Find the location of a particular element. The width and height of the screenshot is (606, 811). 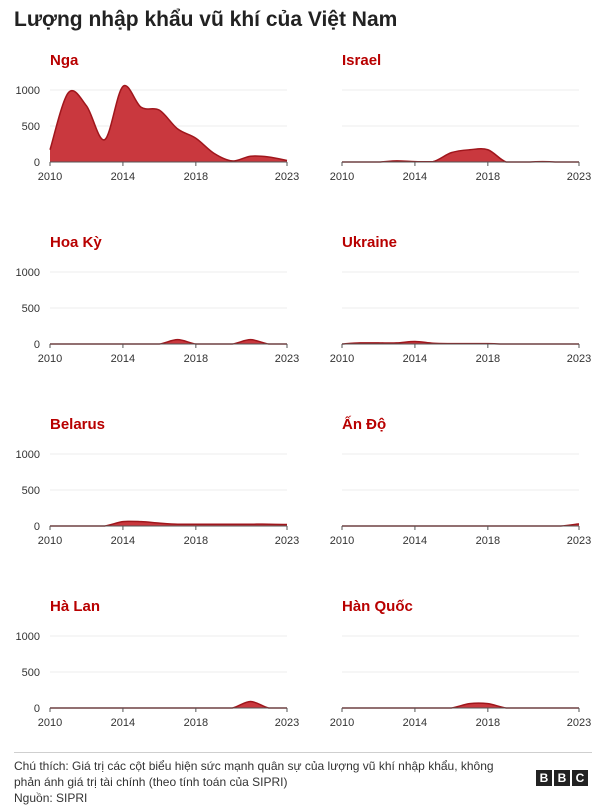

chart-panel: Israel 2010 2014 2018 2023 is located at coordinates (448, 132).